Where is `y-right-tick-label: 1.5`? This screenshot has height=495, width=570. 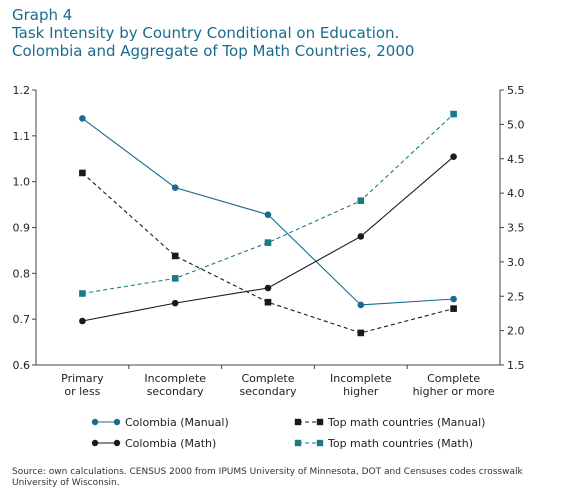
y-right-tick-label: 1.5 is located at coordinates (516, 365).